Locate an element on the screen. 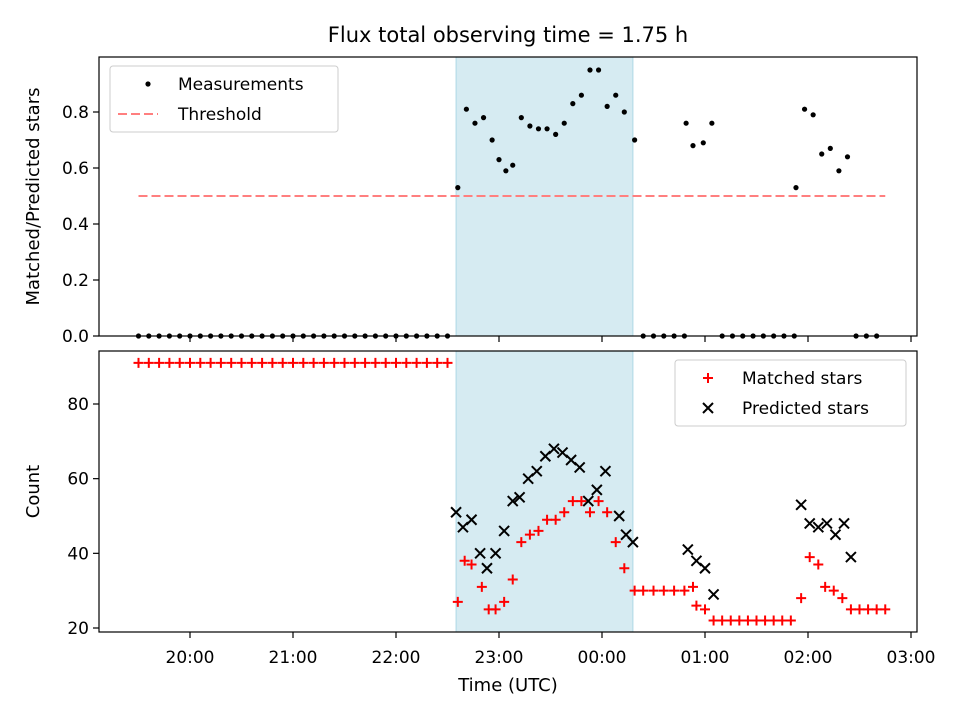 The width and height of the screenshot is (960, 720). y-tick-label: 80 is located at coordinates (78, 405).